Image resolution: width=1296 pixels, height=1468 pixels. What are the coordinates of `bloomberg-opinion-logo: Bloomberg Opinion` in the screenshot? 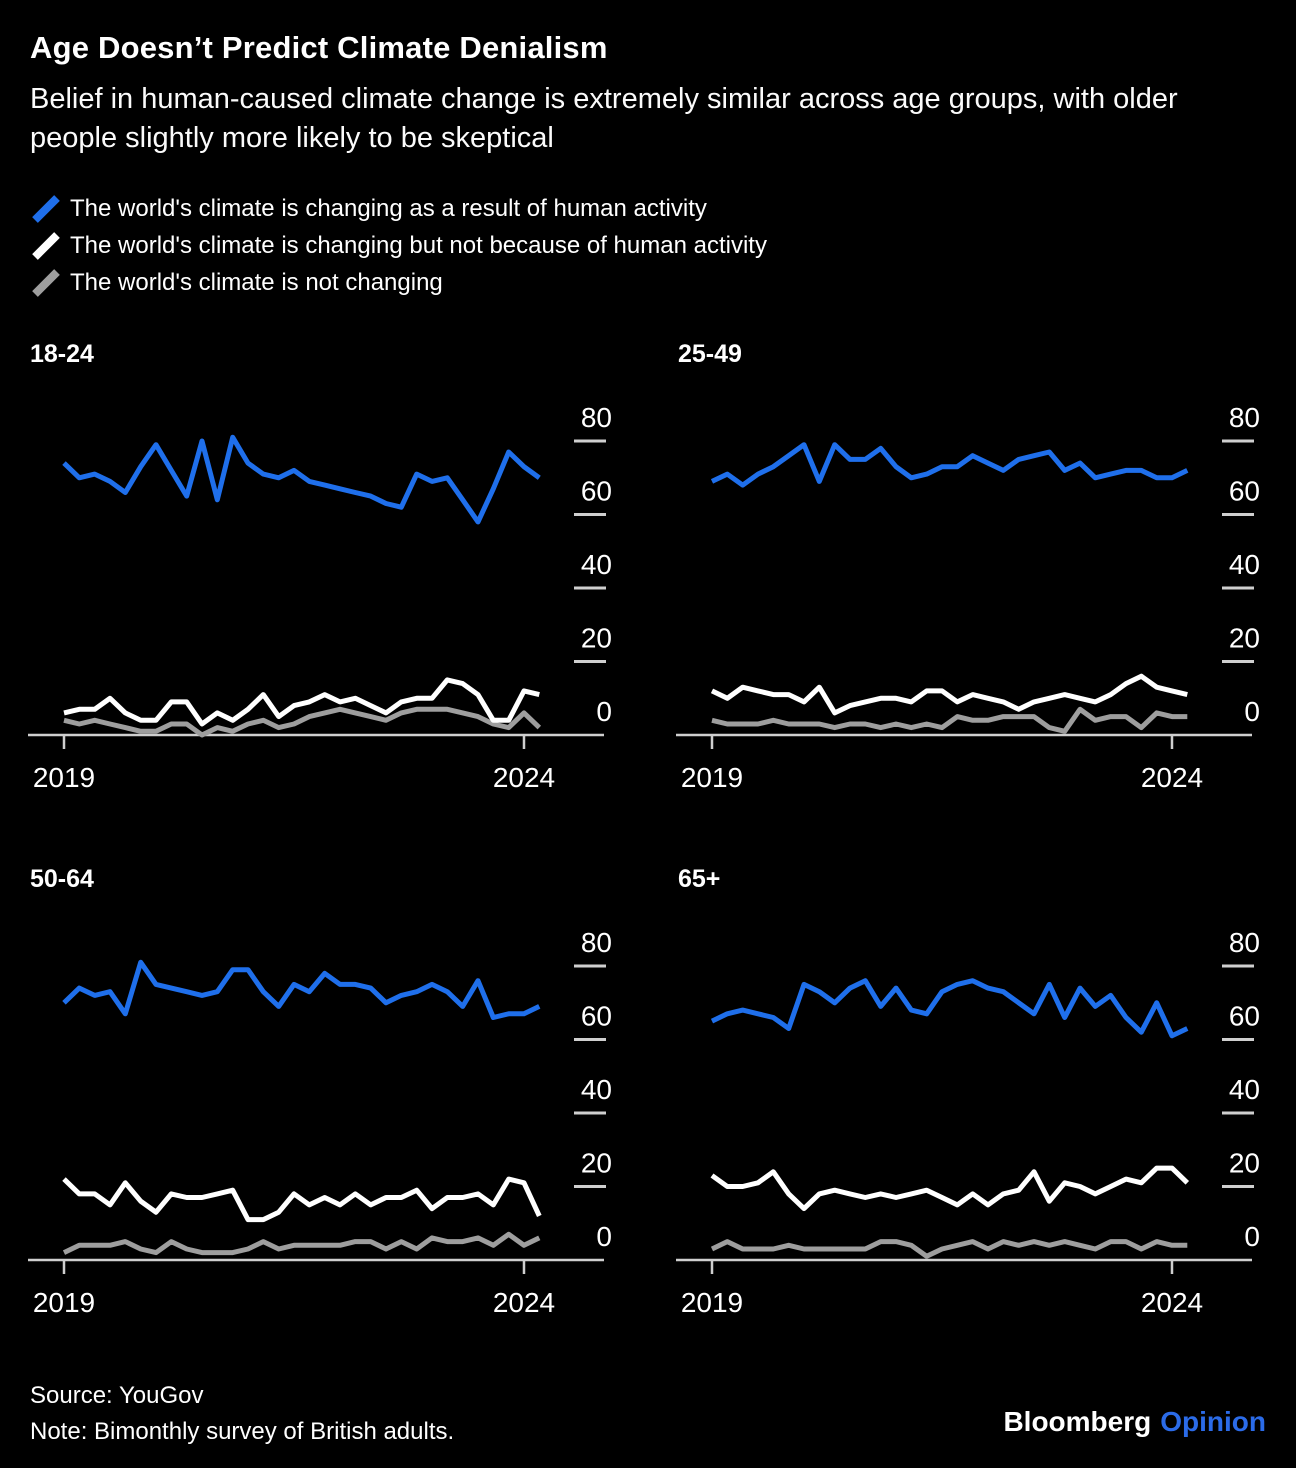 It's located at (1134, 1422).